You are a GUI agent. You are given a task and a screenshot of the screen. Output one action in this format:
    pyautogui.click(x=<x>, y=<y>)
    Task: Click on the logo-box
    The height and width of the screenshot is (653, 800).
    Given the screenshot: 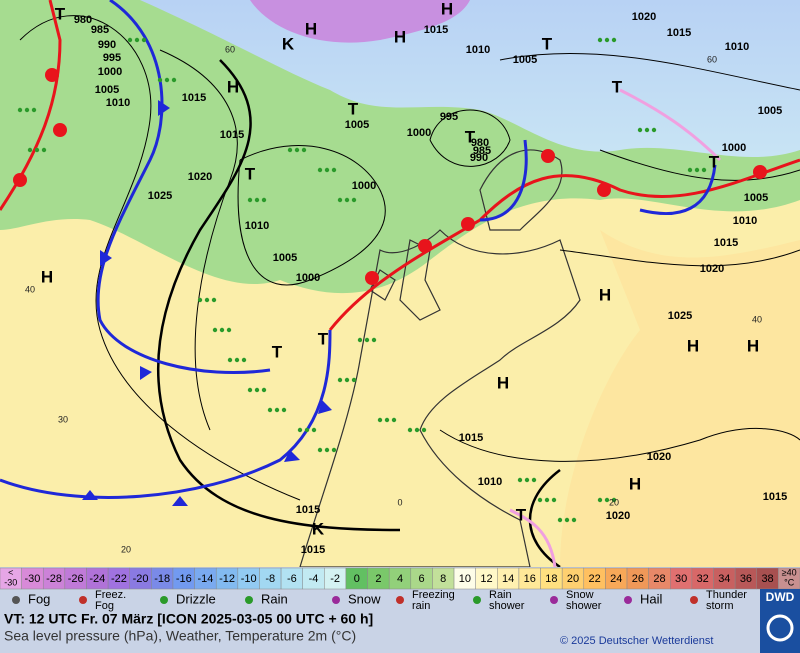 What is the action you would take?
    pyautogui.click(x=780, y=621)
    